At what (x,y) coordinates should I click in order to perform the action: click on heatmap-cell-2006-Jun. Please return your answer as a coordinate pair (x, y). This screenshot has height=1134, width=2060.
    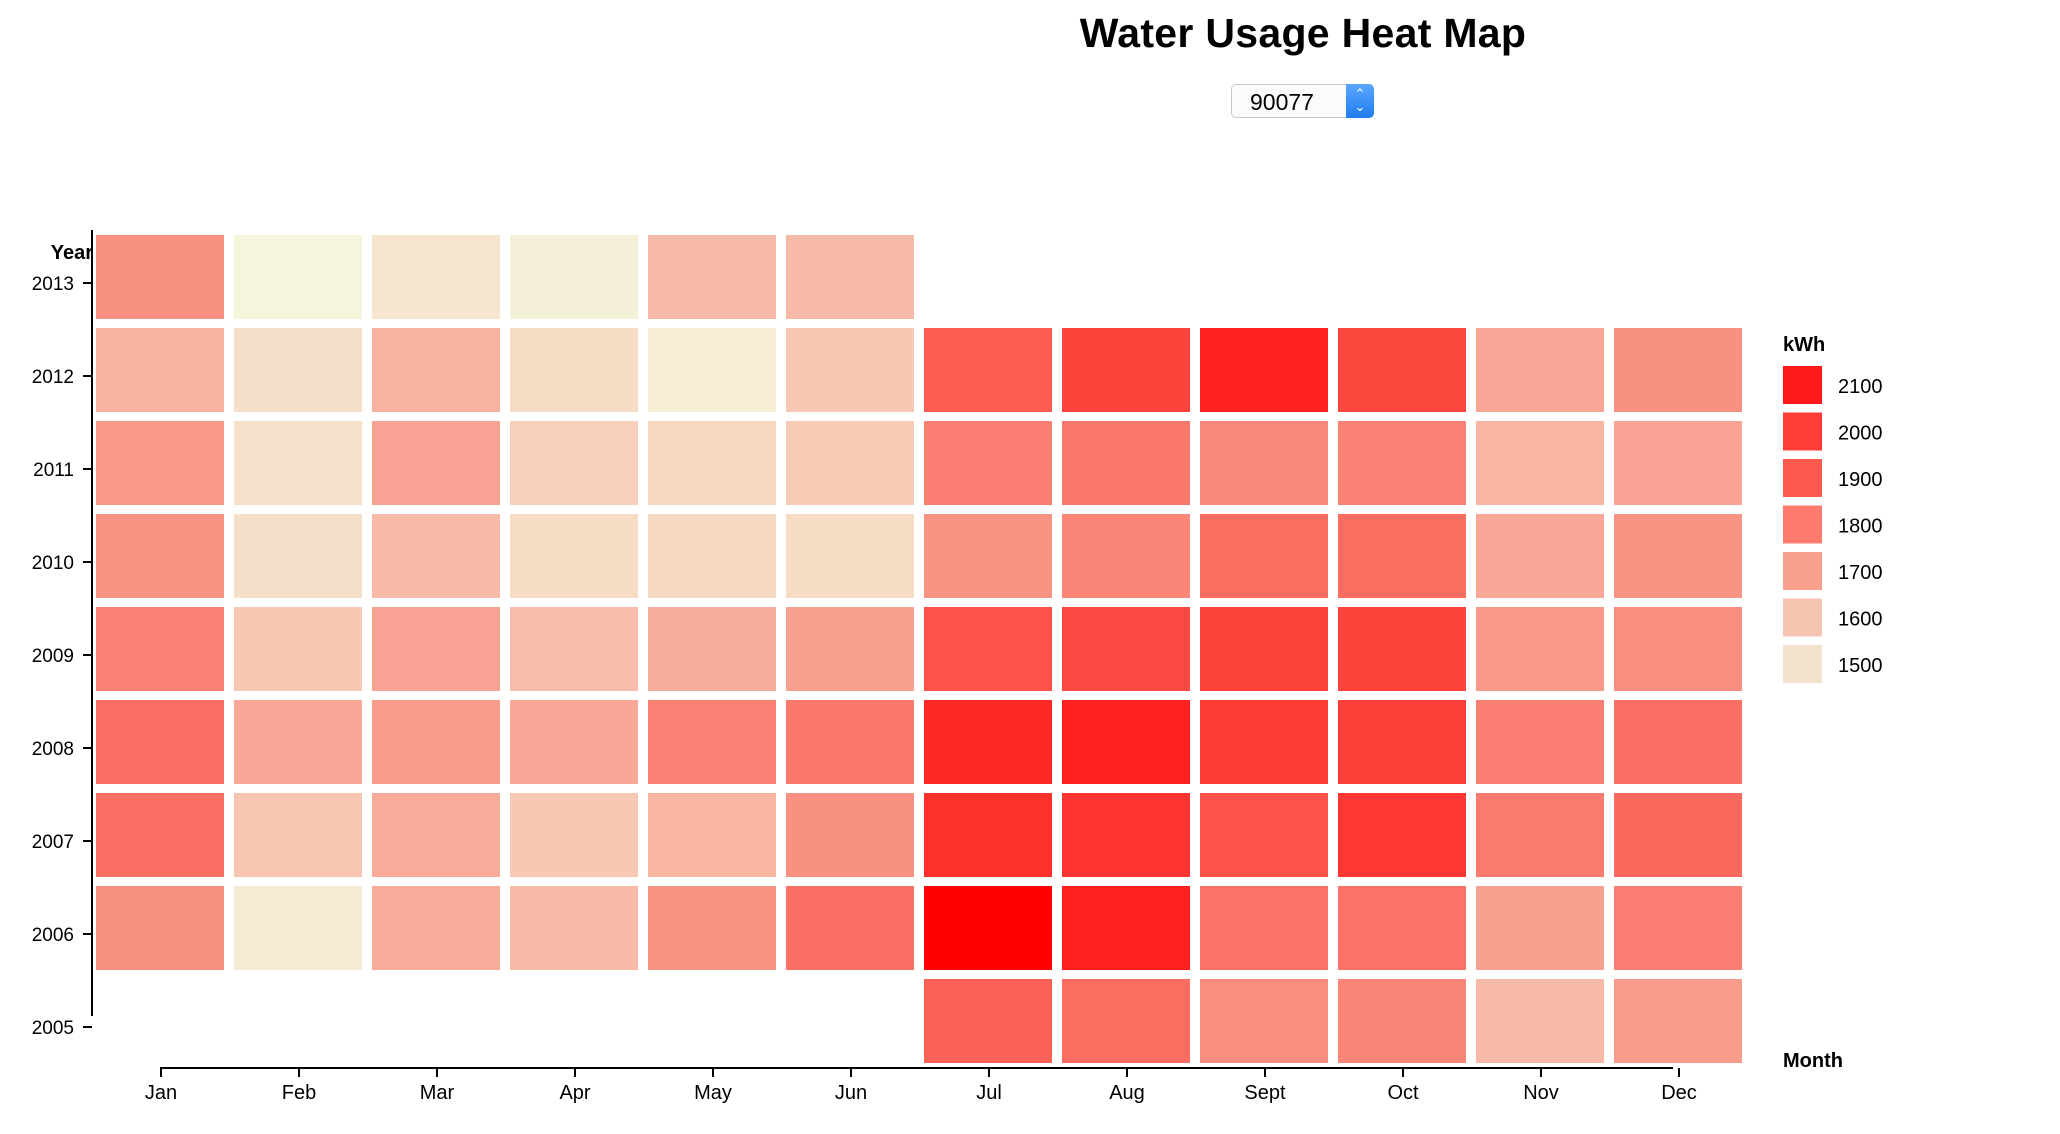
    Looking at the image, I should click on (850, 928).